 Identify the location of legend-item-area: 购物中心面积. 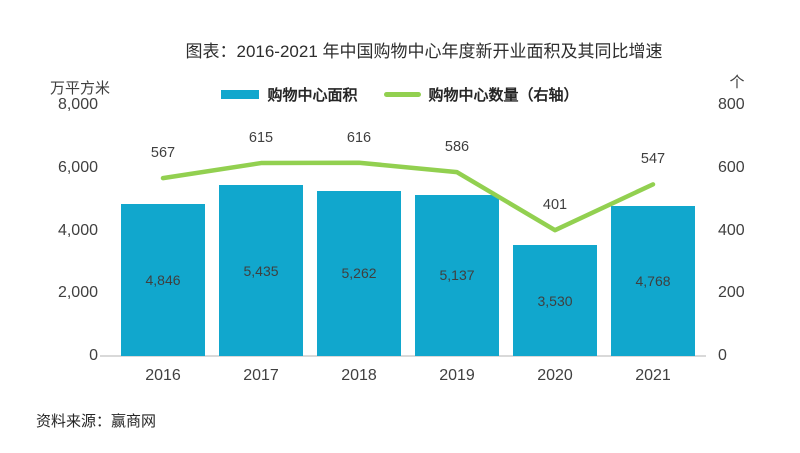
(289, 94).